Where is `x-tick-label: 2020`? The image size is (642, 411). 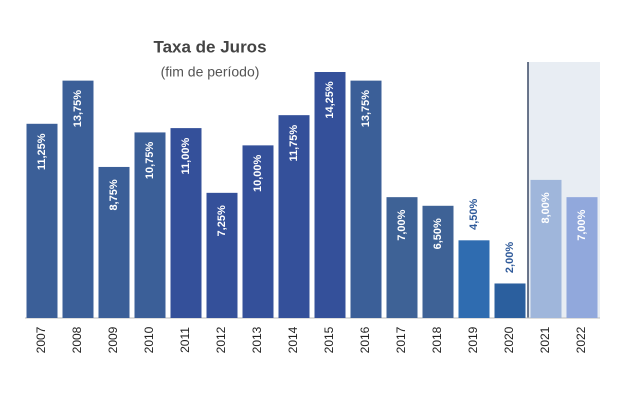
x-tick-label: 2020 is located at coordinates (509, 339).